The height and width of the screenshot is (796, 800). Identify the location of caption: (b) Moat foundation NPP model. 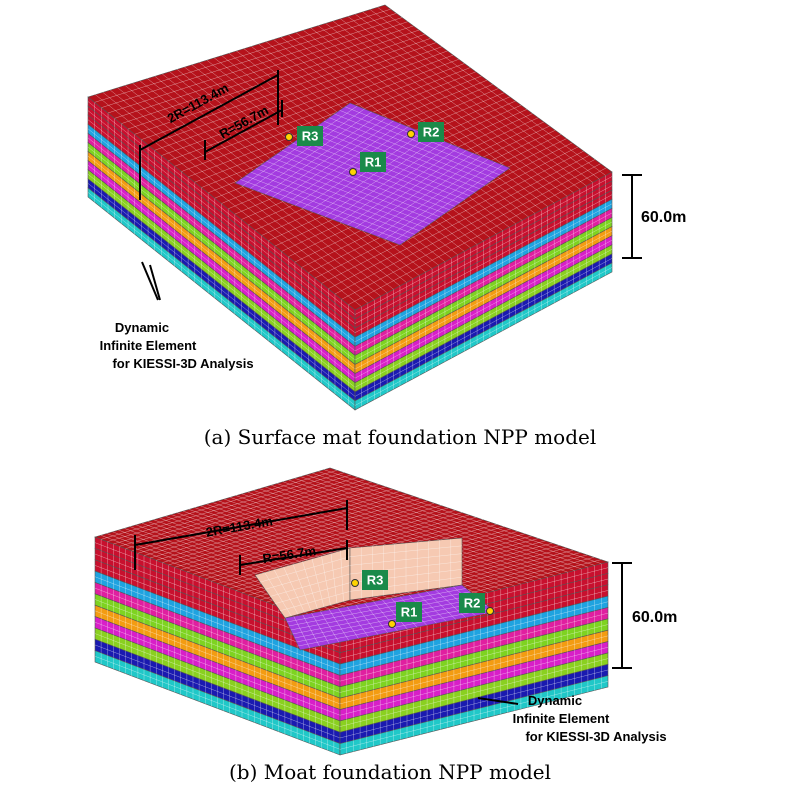
(390, 772).